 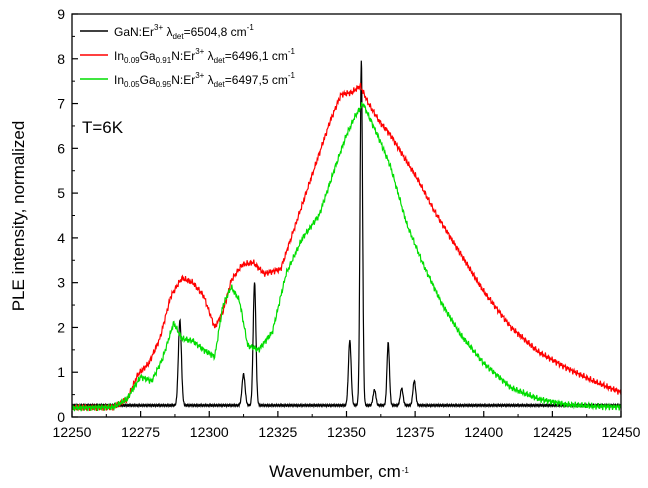 What do you see at coordinates (204, 80) in the screenshot?
I see `legend-label-3: In0.05Ga0.95N:Er3+ λdet=6497,5 cm-1` at bounding box center [204, 80].